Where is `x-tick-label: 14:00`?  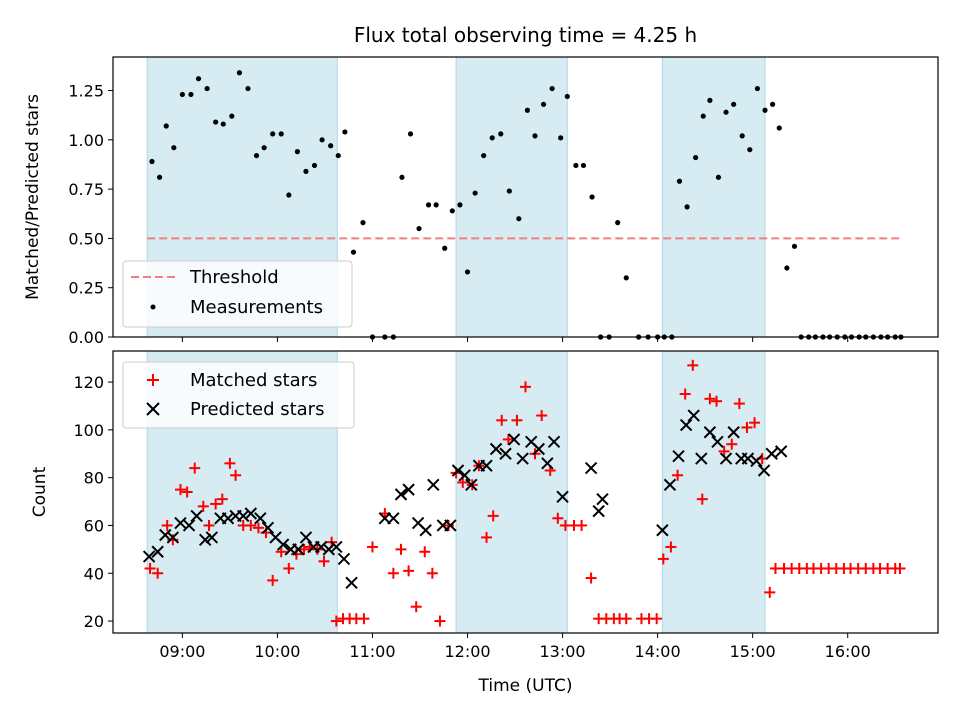
x-tick-label: 14:00 is located at coordinates (658, 651).